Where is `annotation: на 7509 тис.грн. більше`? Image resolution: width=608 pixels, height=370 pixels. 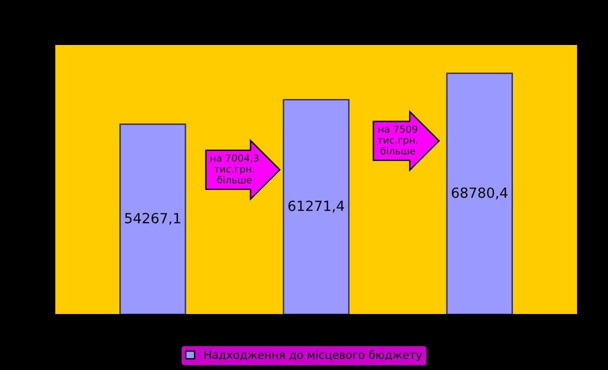
annotation: на 7509 тис.грн. більше is located at coordinates (398, 140).